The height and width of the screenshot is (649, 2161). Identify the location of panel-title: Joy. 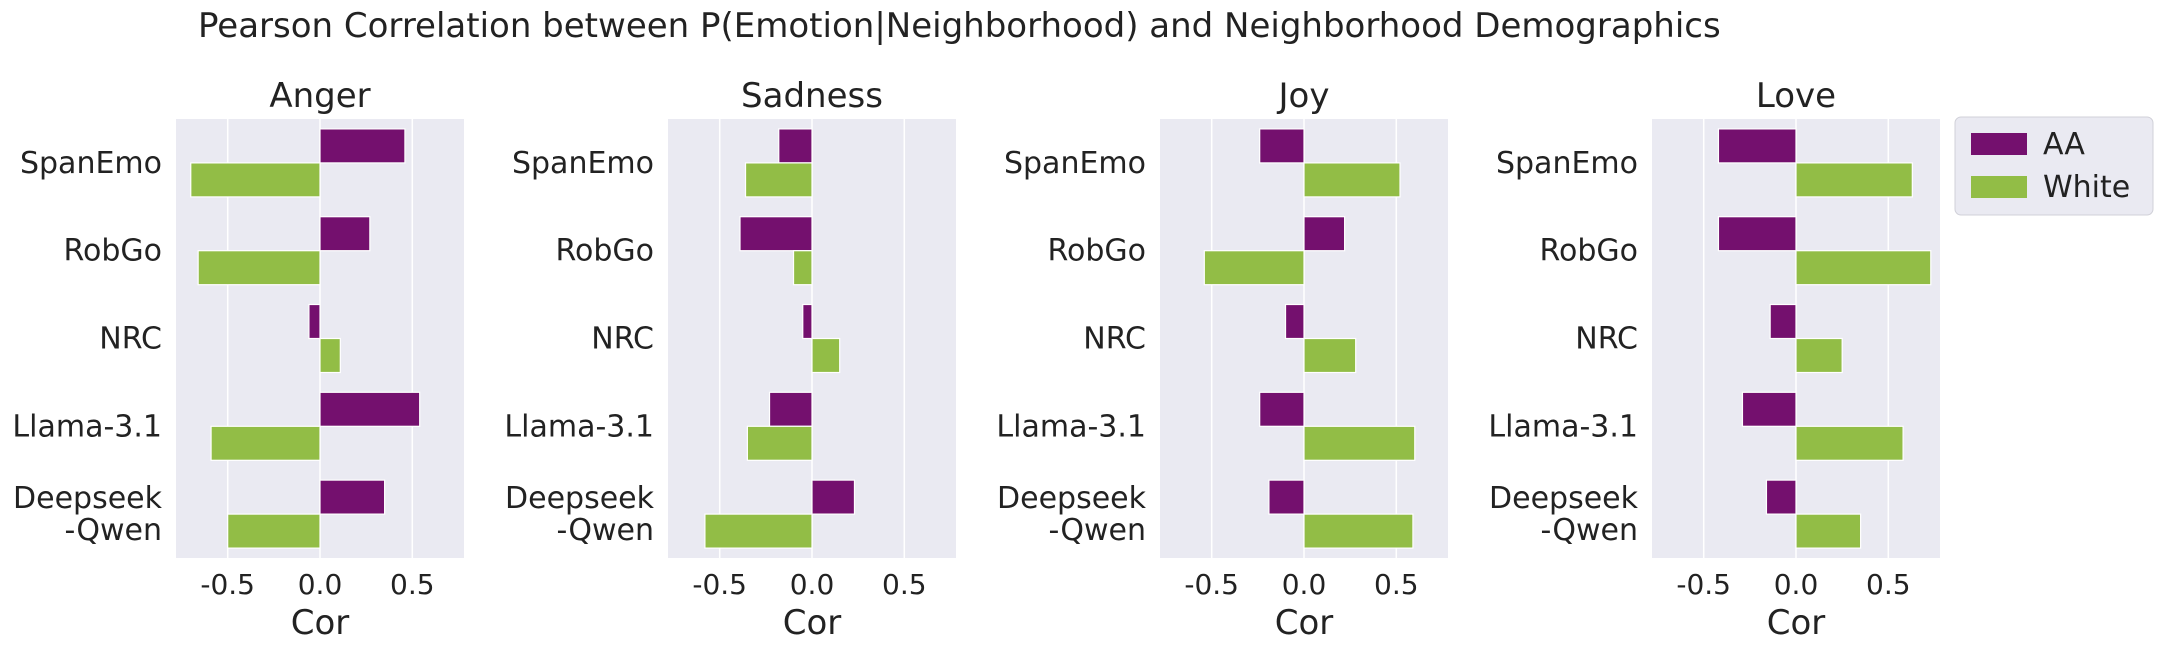
(1303, 96).